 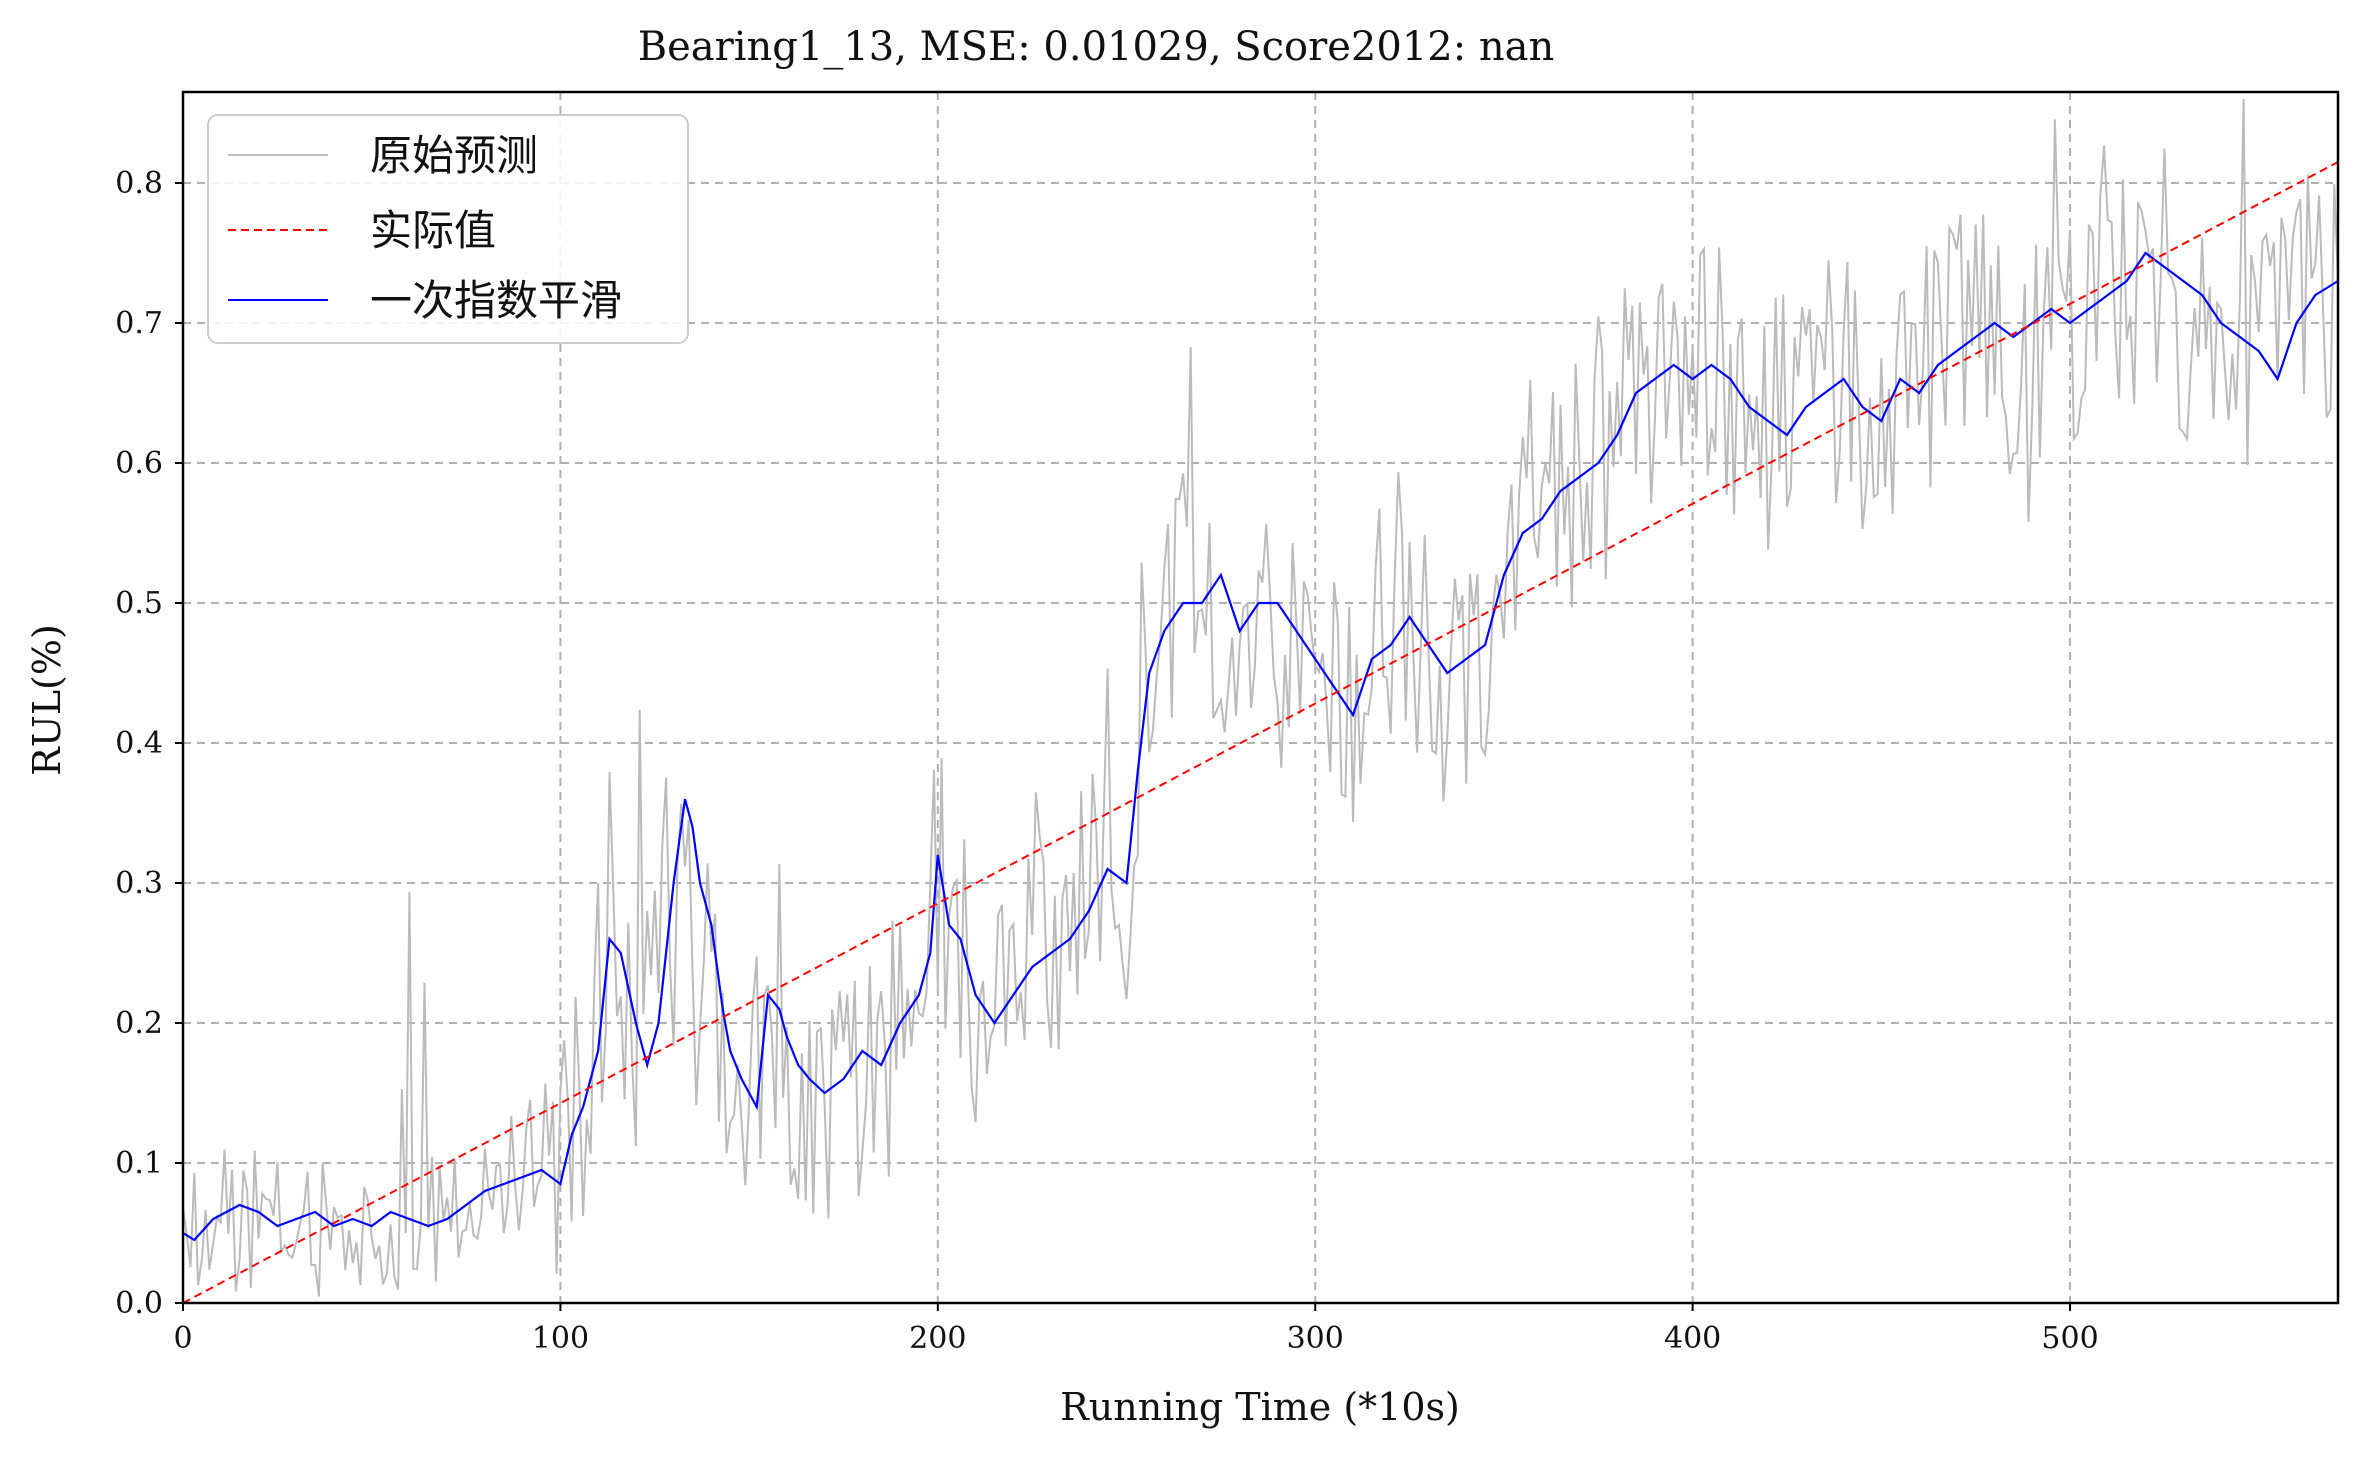 What do you see at coordinates (139, 743) in the screenshot?
I see `y-tick-label: 0.4` at bounding box center [139, 743].